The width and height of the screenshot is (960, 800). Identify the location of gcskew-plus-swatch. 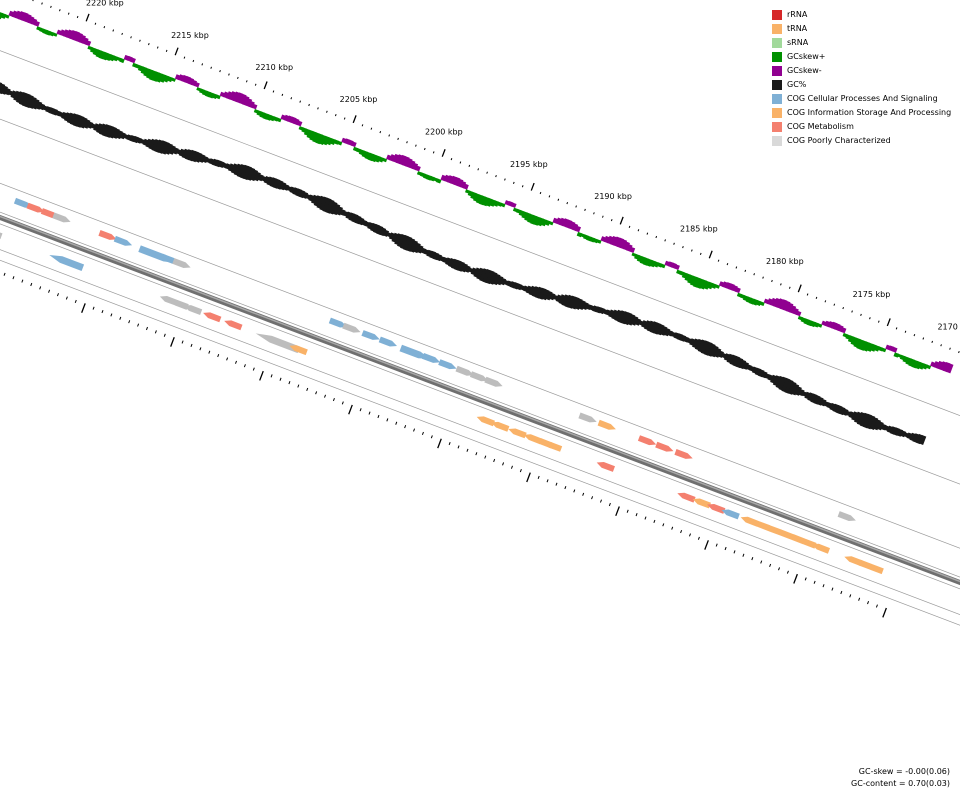
(777, 57).